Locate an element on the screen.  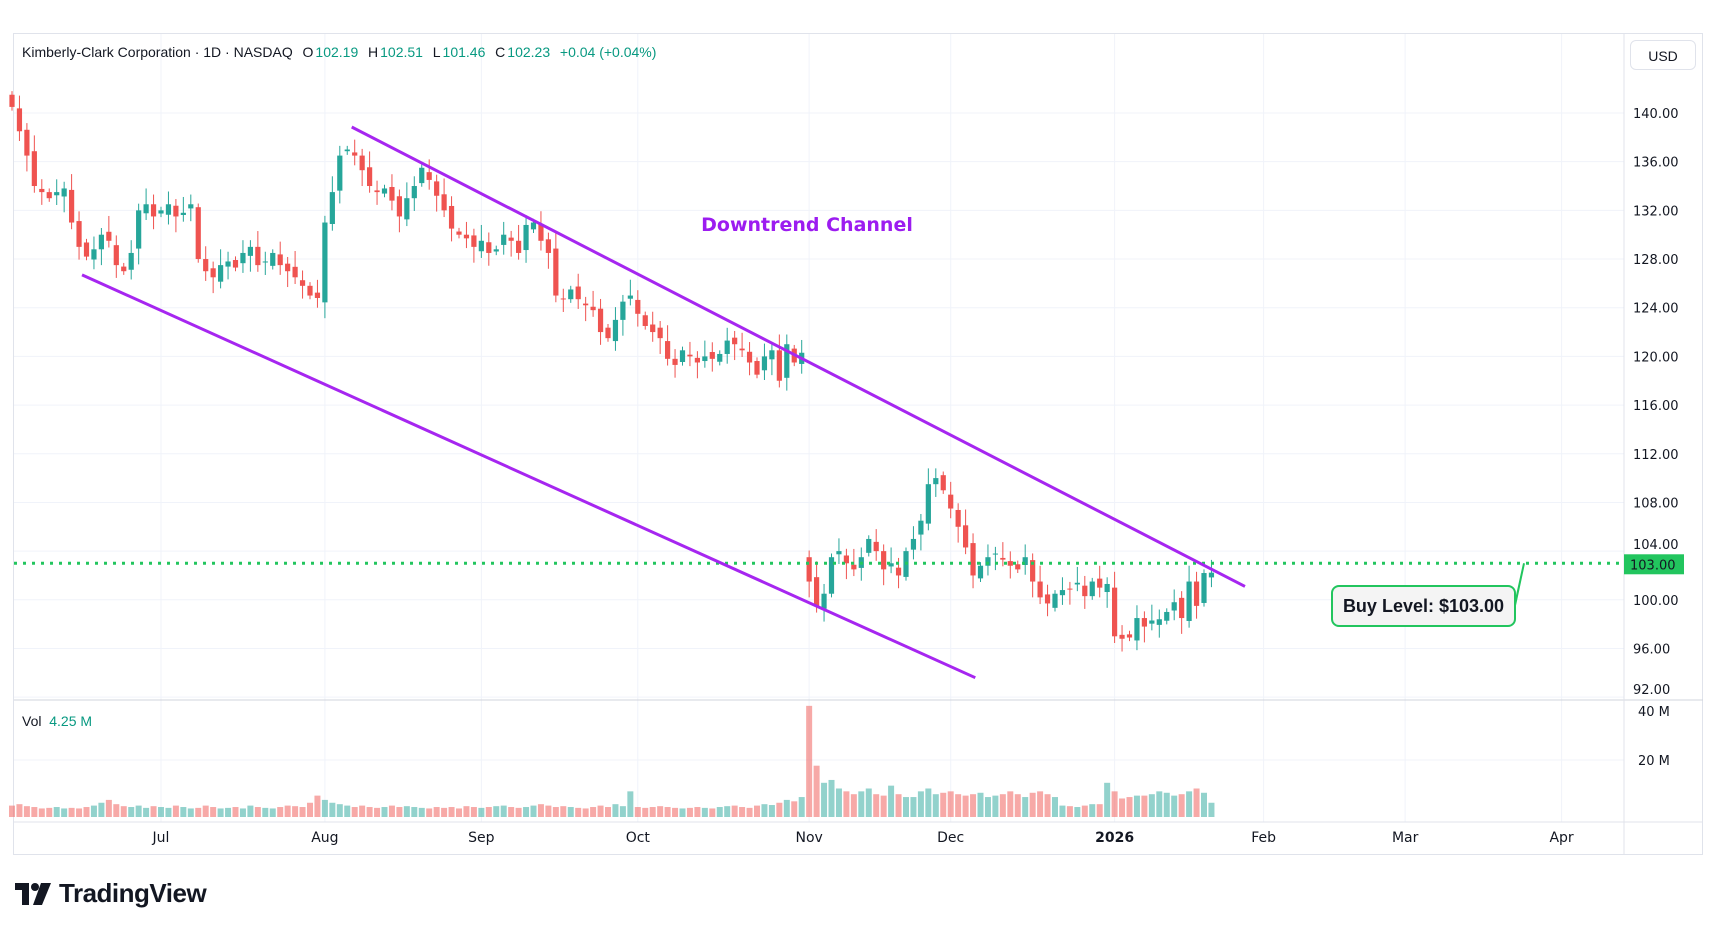
price-axis-label: 112.00 is located at coordinates (1656, 455).